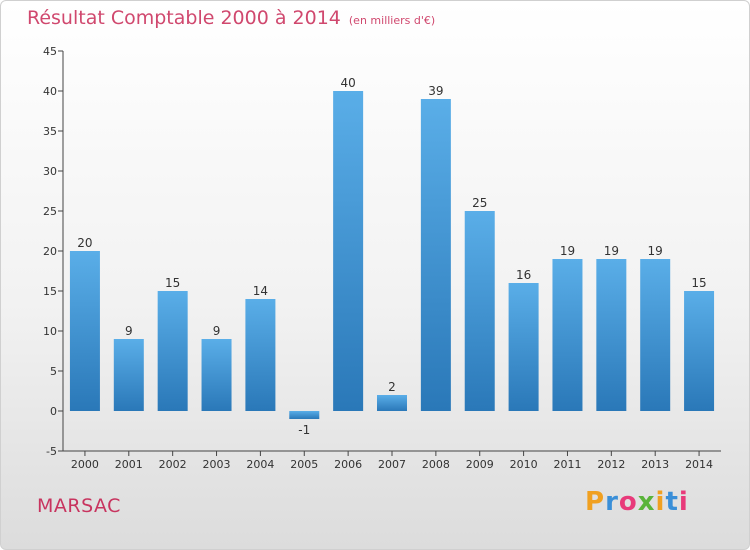 The image size is (750, 550). What do you see at coordinates (480, 464) in the screenshot?
I see `x-tick-label: 2009` at bounding box center [480, 464].